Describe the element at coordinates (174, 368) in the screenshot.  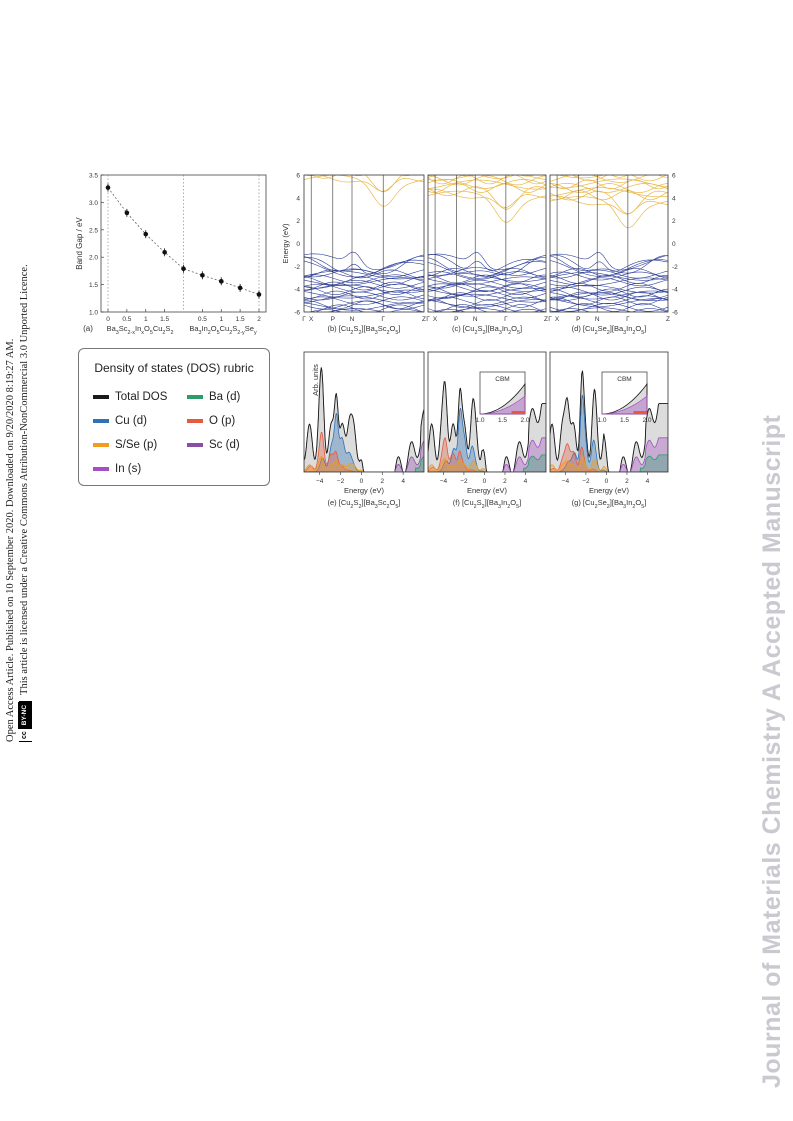
I see `legend-title: Density of states (DOS) rubric` at that location.